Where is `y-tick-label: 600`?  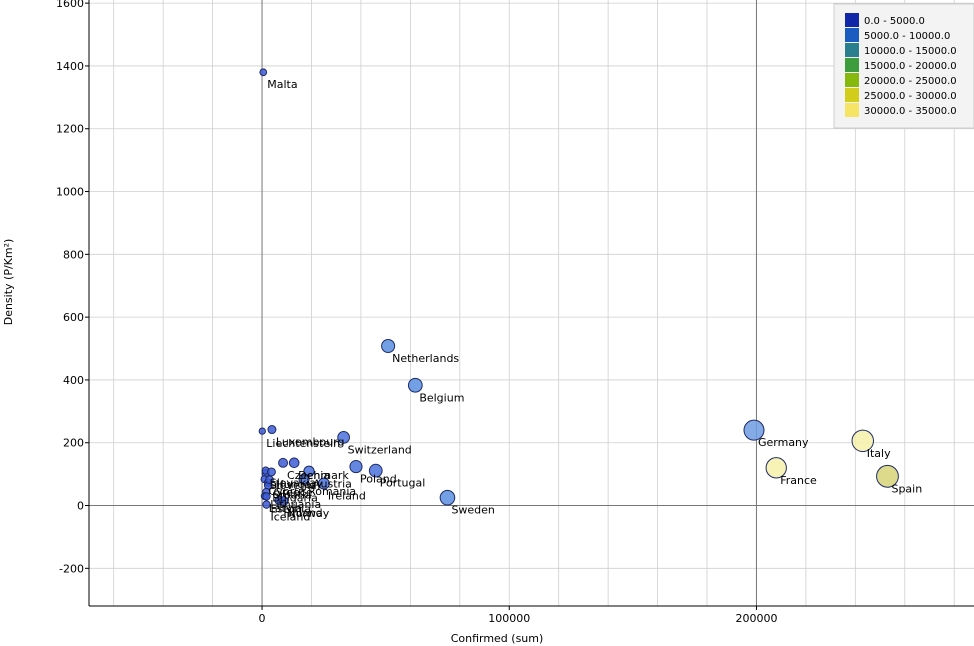 y-tick-label: 600 is located at coordinates (73, 317).